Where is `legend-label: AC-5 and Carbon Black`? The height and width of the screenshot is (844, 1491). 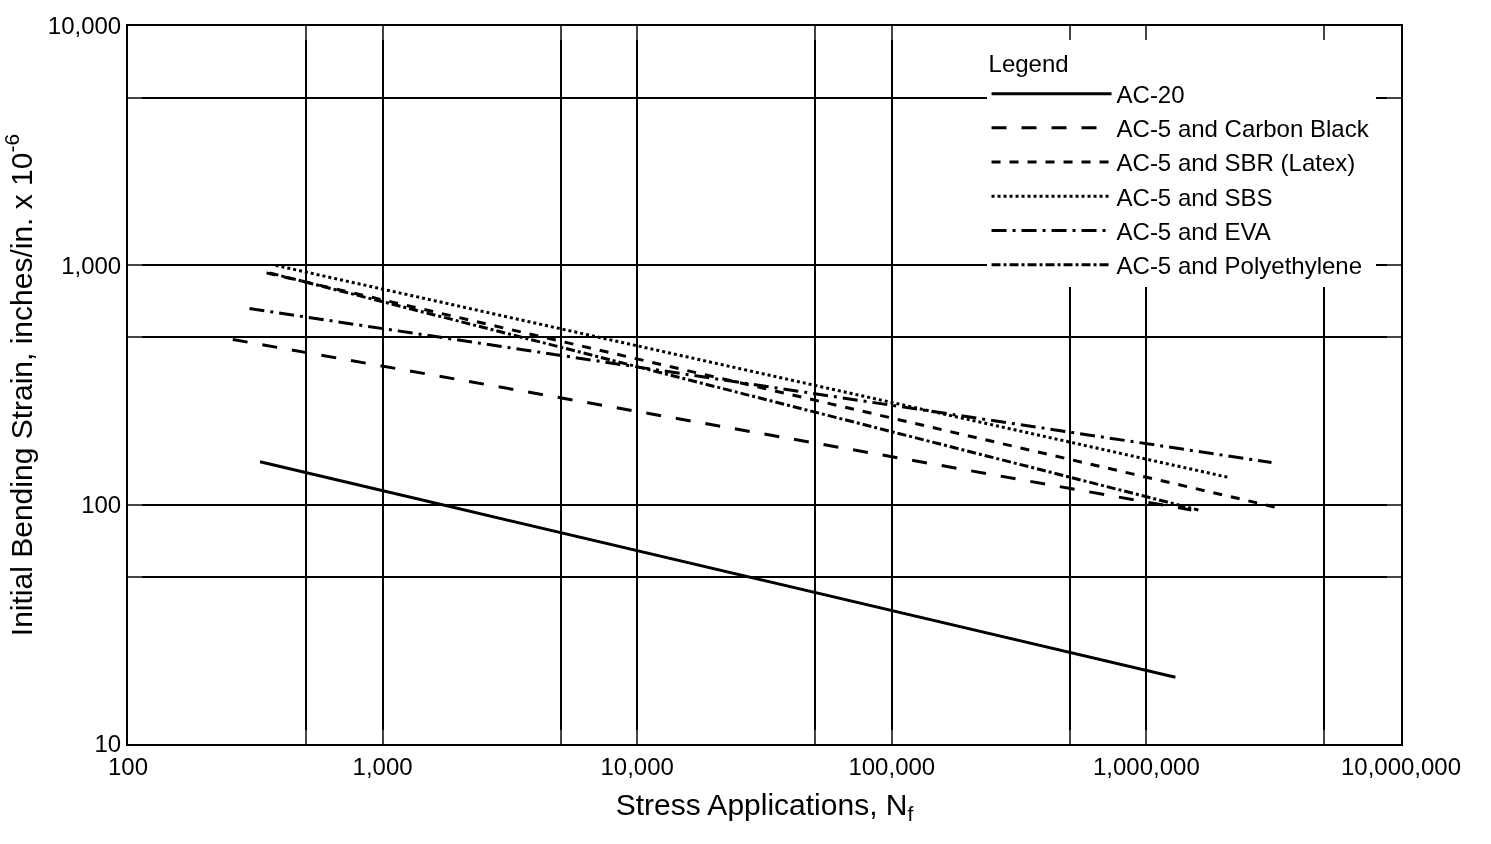 legend-label: AC-5 and Carbon Black is located at coordinates (1243, 129).